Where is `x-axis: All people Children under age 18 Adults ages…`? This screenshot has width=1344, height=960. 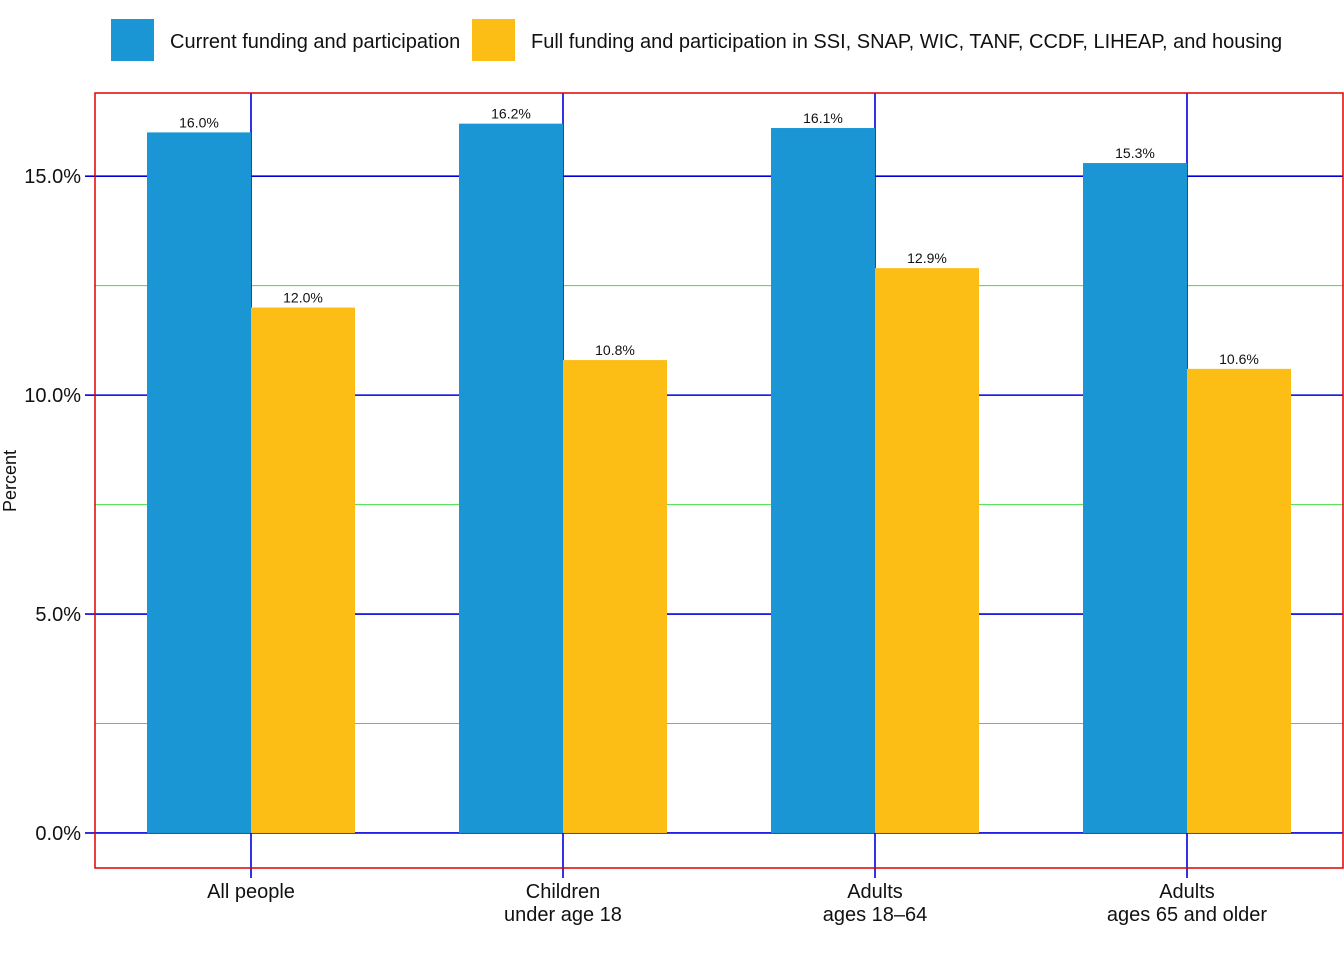
x-axis: All people Children under age 18 Adults ages… is located at coordinates (737, 897).